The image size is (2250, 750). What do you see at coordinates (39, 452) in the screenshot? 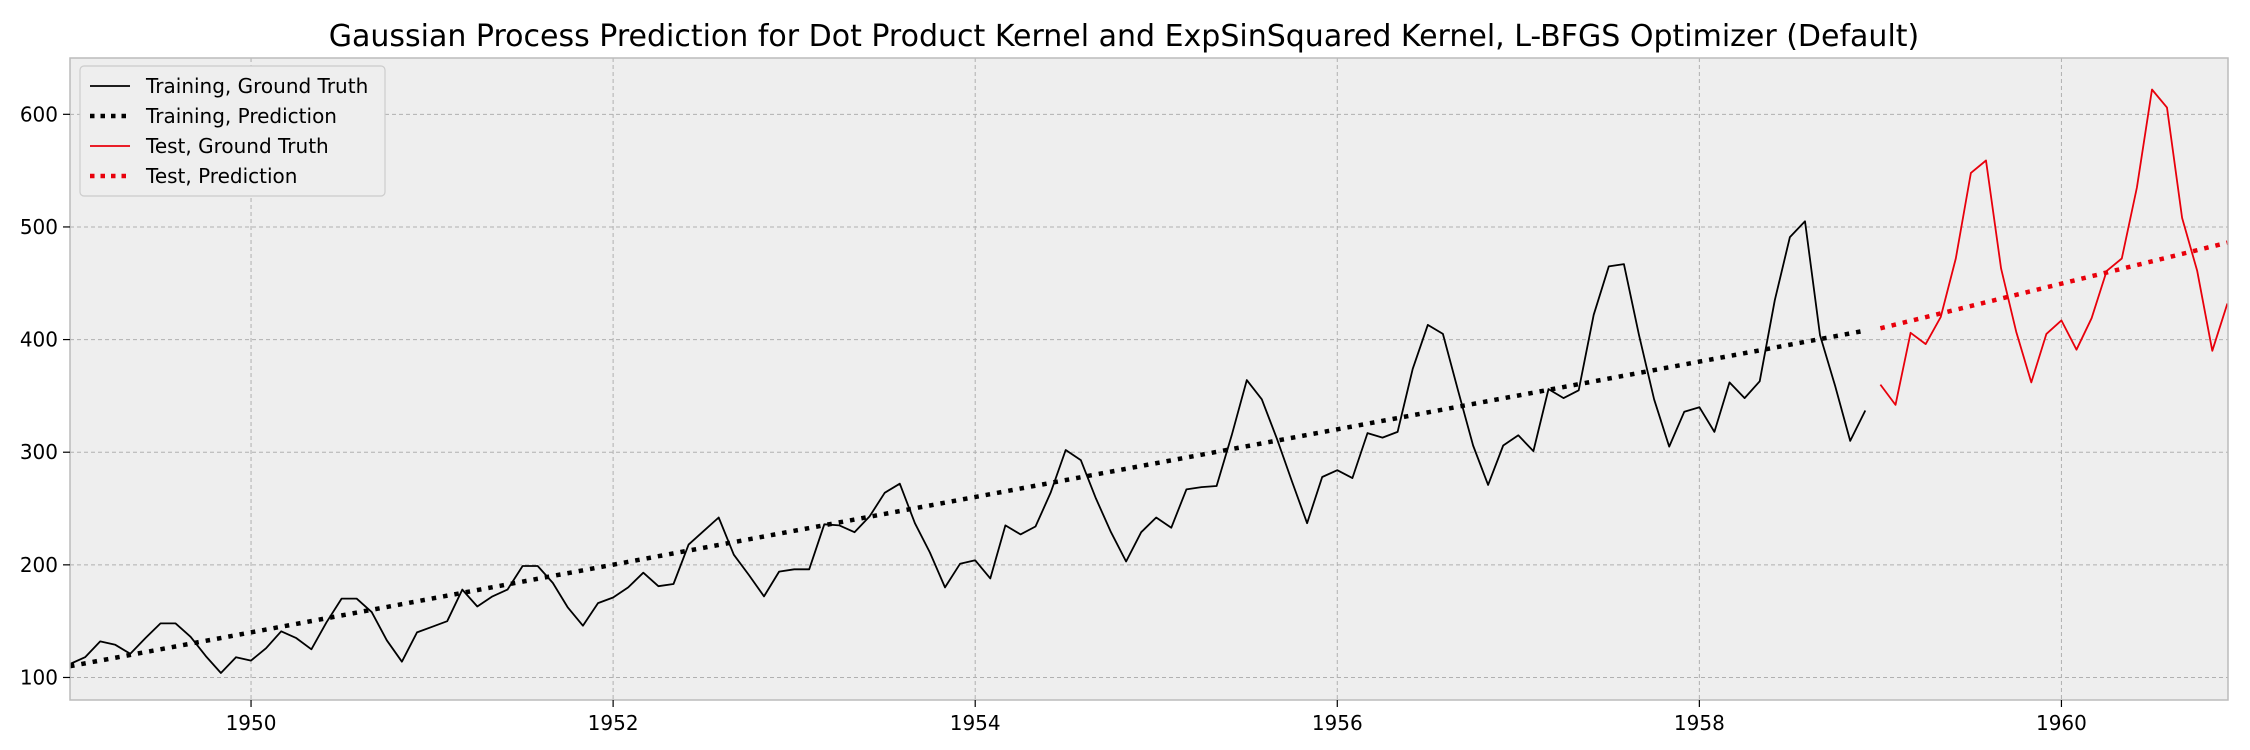
I see `y-tick-label: 300` at bounding box center [39, 452].